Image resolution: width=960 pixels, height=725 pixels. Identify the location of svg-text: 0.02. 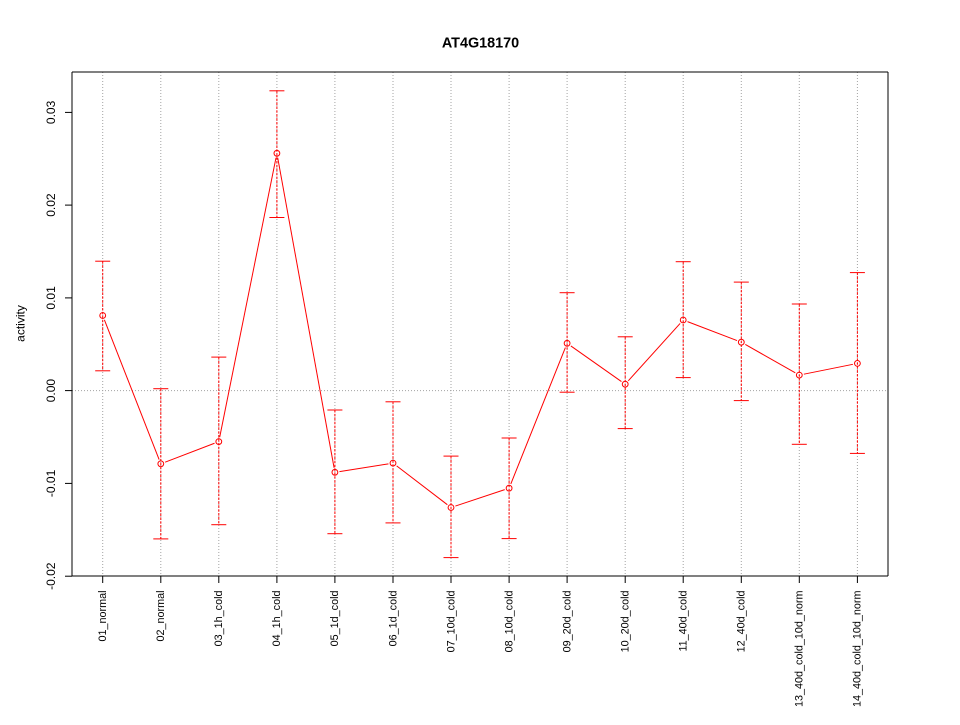
(51, 205).